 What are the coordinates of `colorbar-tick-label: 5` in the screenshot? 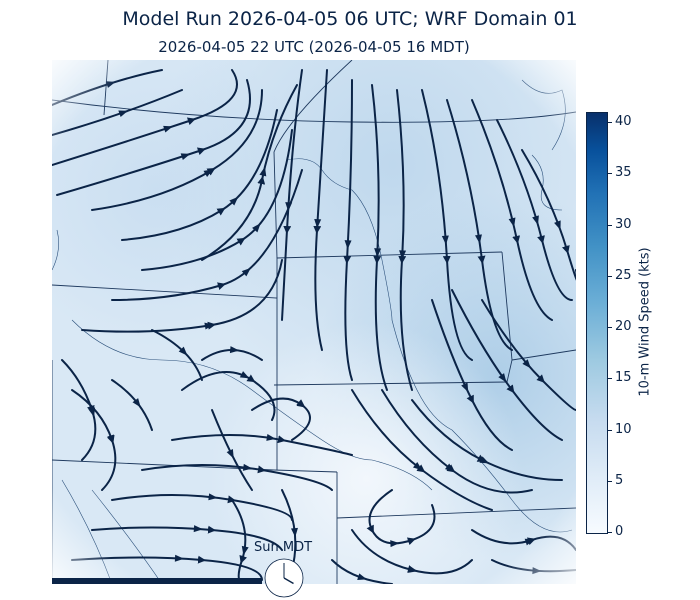 It's located at (619, 480).